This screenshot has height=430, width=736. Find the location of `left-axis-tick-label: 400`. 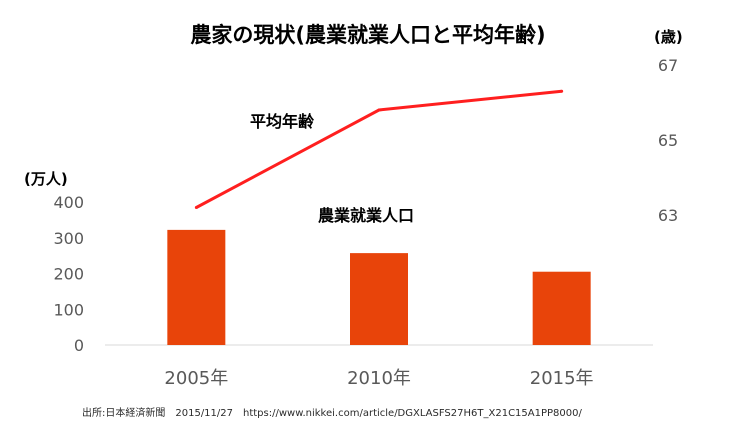

left-axis-tick-label: 400 is located at coordinates (68, 202).